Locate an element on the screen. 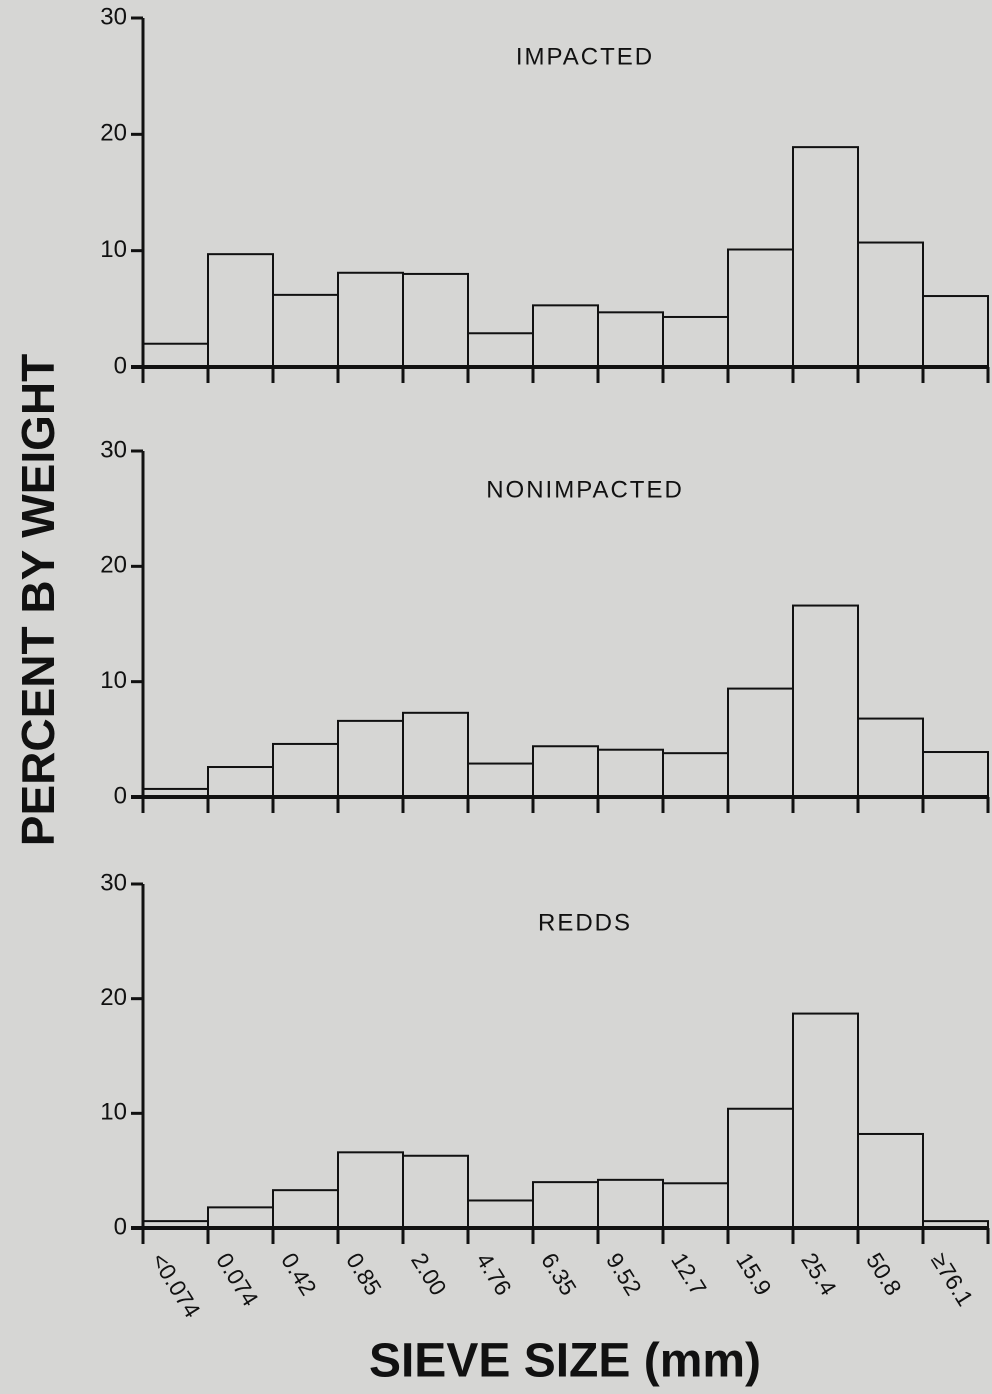 Image resolution: width=992 pixels, height=1394 pixels. x-tick-label: 0.42 is located at coordinates (299, 1274).